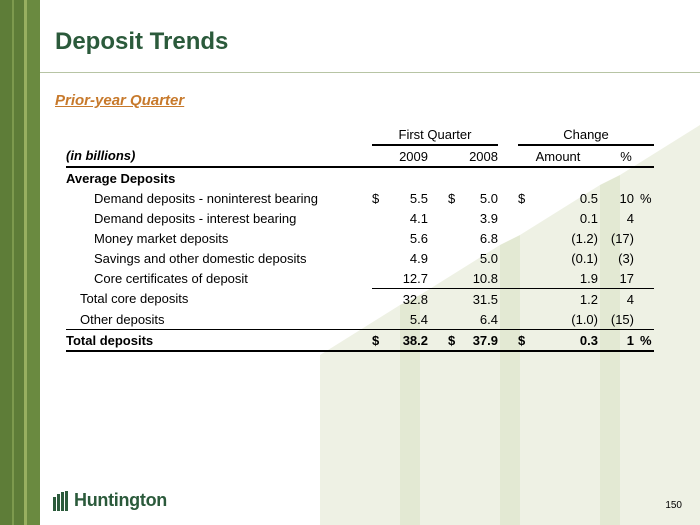 This screenshot has width=700, height=525. Describe the element at coordinates (200, 258) in the screenshot. I see `row-label: Savings and other domestic deposits` at that location.